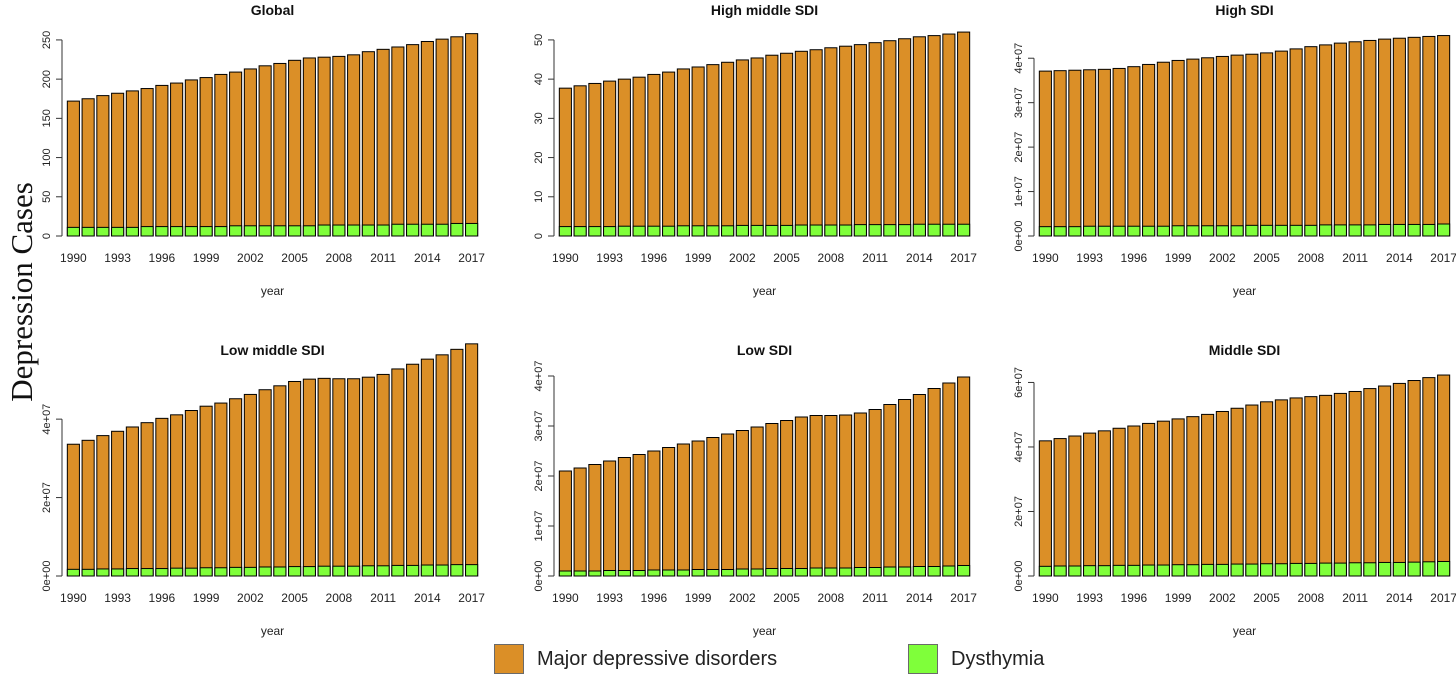  What do you see at coordinates (1119, 570) in the screenshot?
I see `bar-dysthymia-1995` at bounding box center [1119, 570].